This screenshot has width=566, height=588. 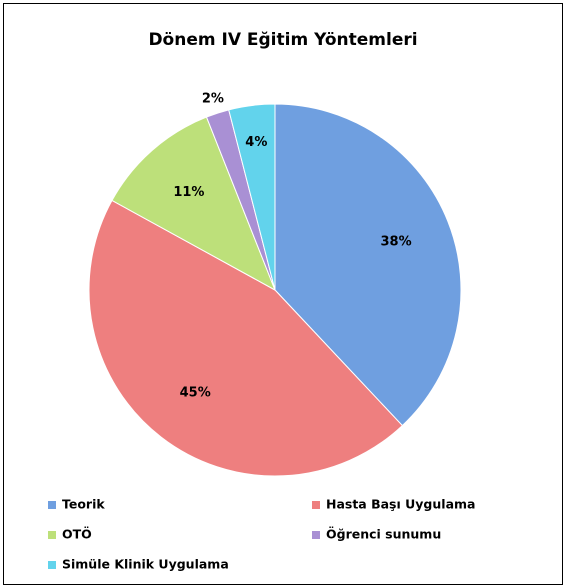 What do you see at coordinates (188, 192) in the screenshot?
I see `data-label: 11%` at bounding box center [188, 192].